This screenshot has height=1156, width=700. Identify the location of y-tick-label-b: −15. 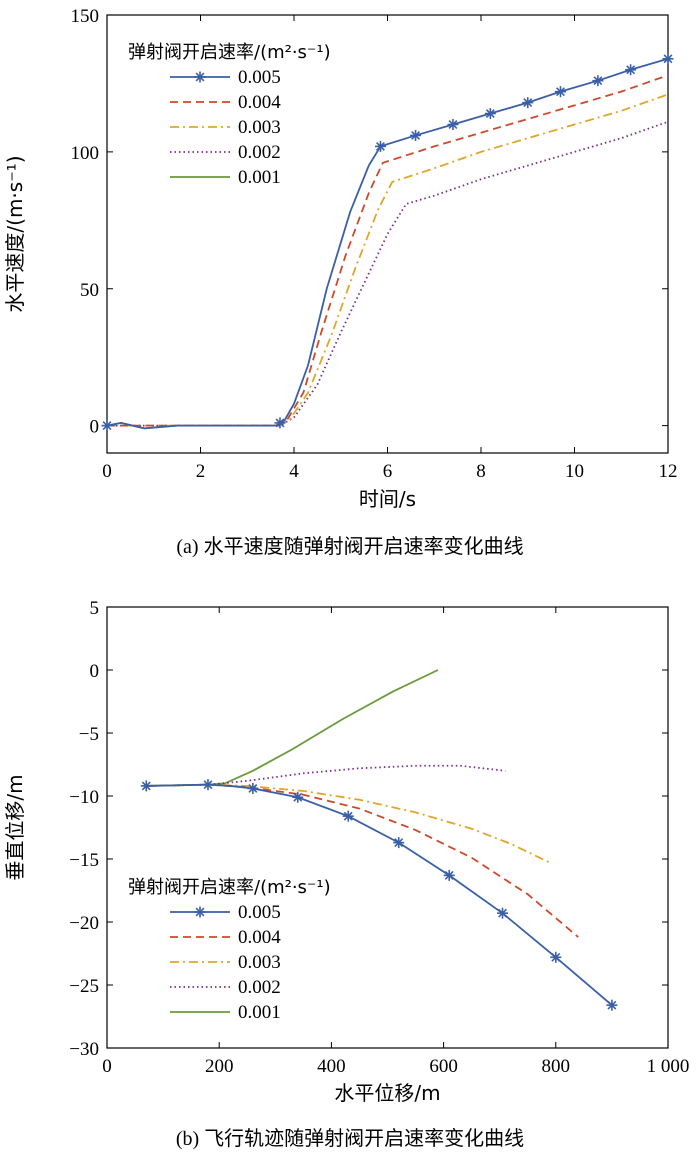
(84, 860).